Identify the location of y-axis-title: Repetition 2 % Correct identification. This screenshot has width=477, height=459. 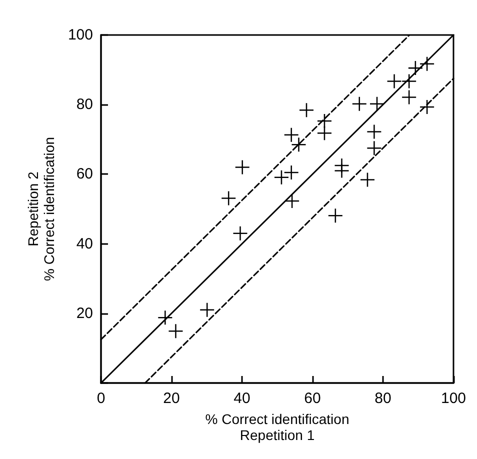
(41, 209).